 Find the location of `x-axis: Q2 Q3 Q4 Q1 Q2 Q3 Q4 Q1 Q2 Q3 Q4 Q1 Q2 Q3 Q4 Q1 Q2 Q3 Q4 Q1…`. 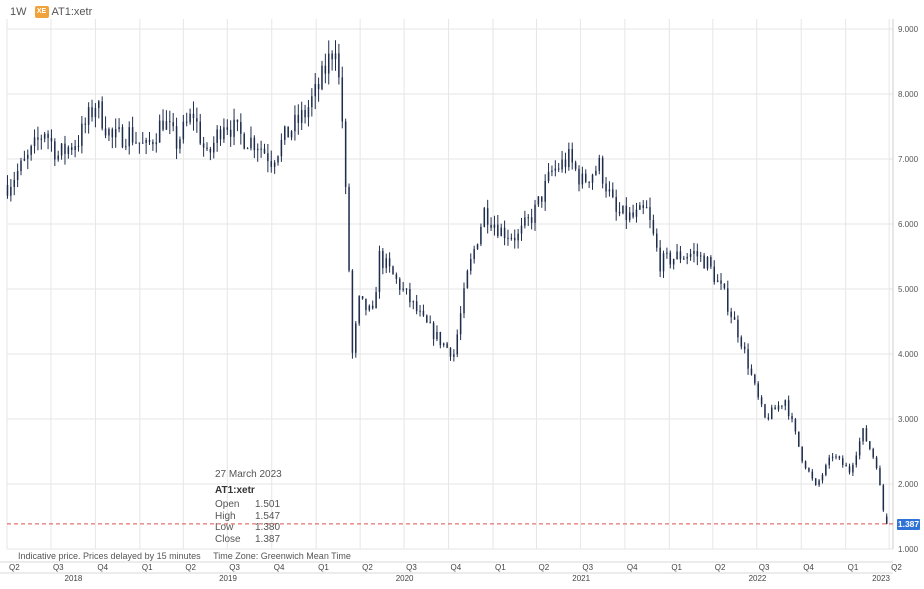

x-axis: Q2 Q3 Q4 Q1 Q2 Q3 Q4 Q1 Q2 Q3 Q4 Q1 Q2 Q3 Q4 Q1 Q2 Q3 Q4 Q1… is located at coordinates (451, 572).